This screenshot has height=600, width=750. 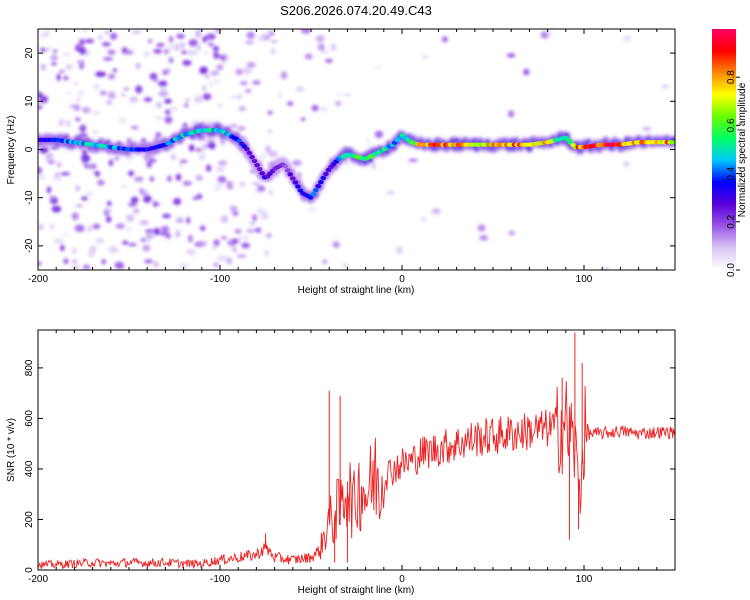 What do you see at coordinates (29, 197) in the screenshot?
I see `spectrogram-y-tick-label: -10` at bounding box center [29, 197].